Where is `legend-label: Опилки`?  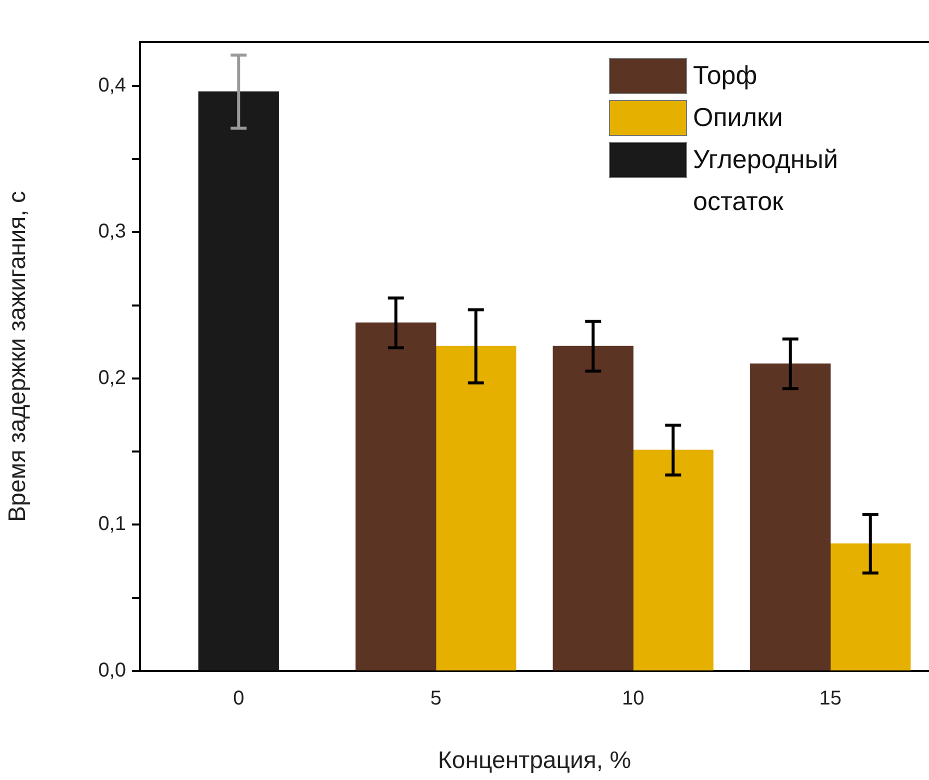 legend-label: Опилки is located at coordinates (738, 117).